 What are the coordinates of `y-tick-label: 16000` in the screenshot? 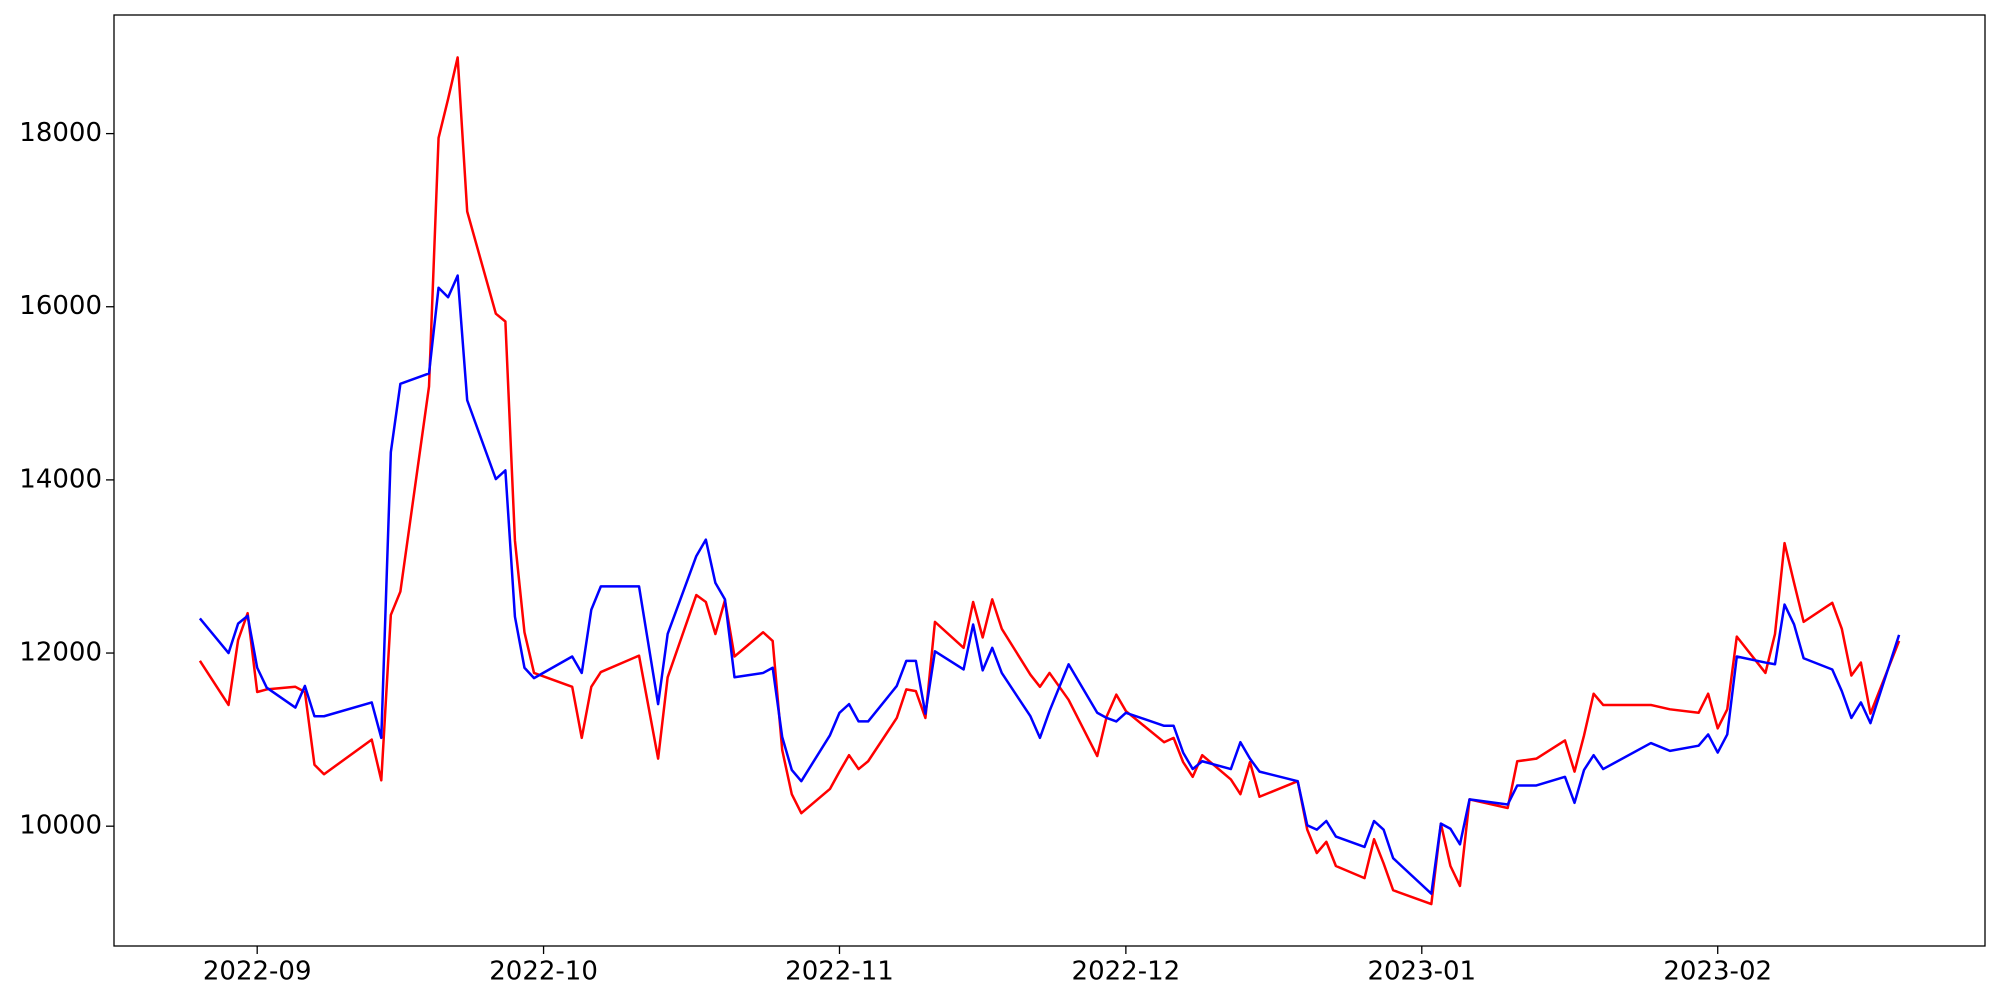 It's located at (60, 306).